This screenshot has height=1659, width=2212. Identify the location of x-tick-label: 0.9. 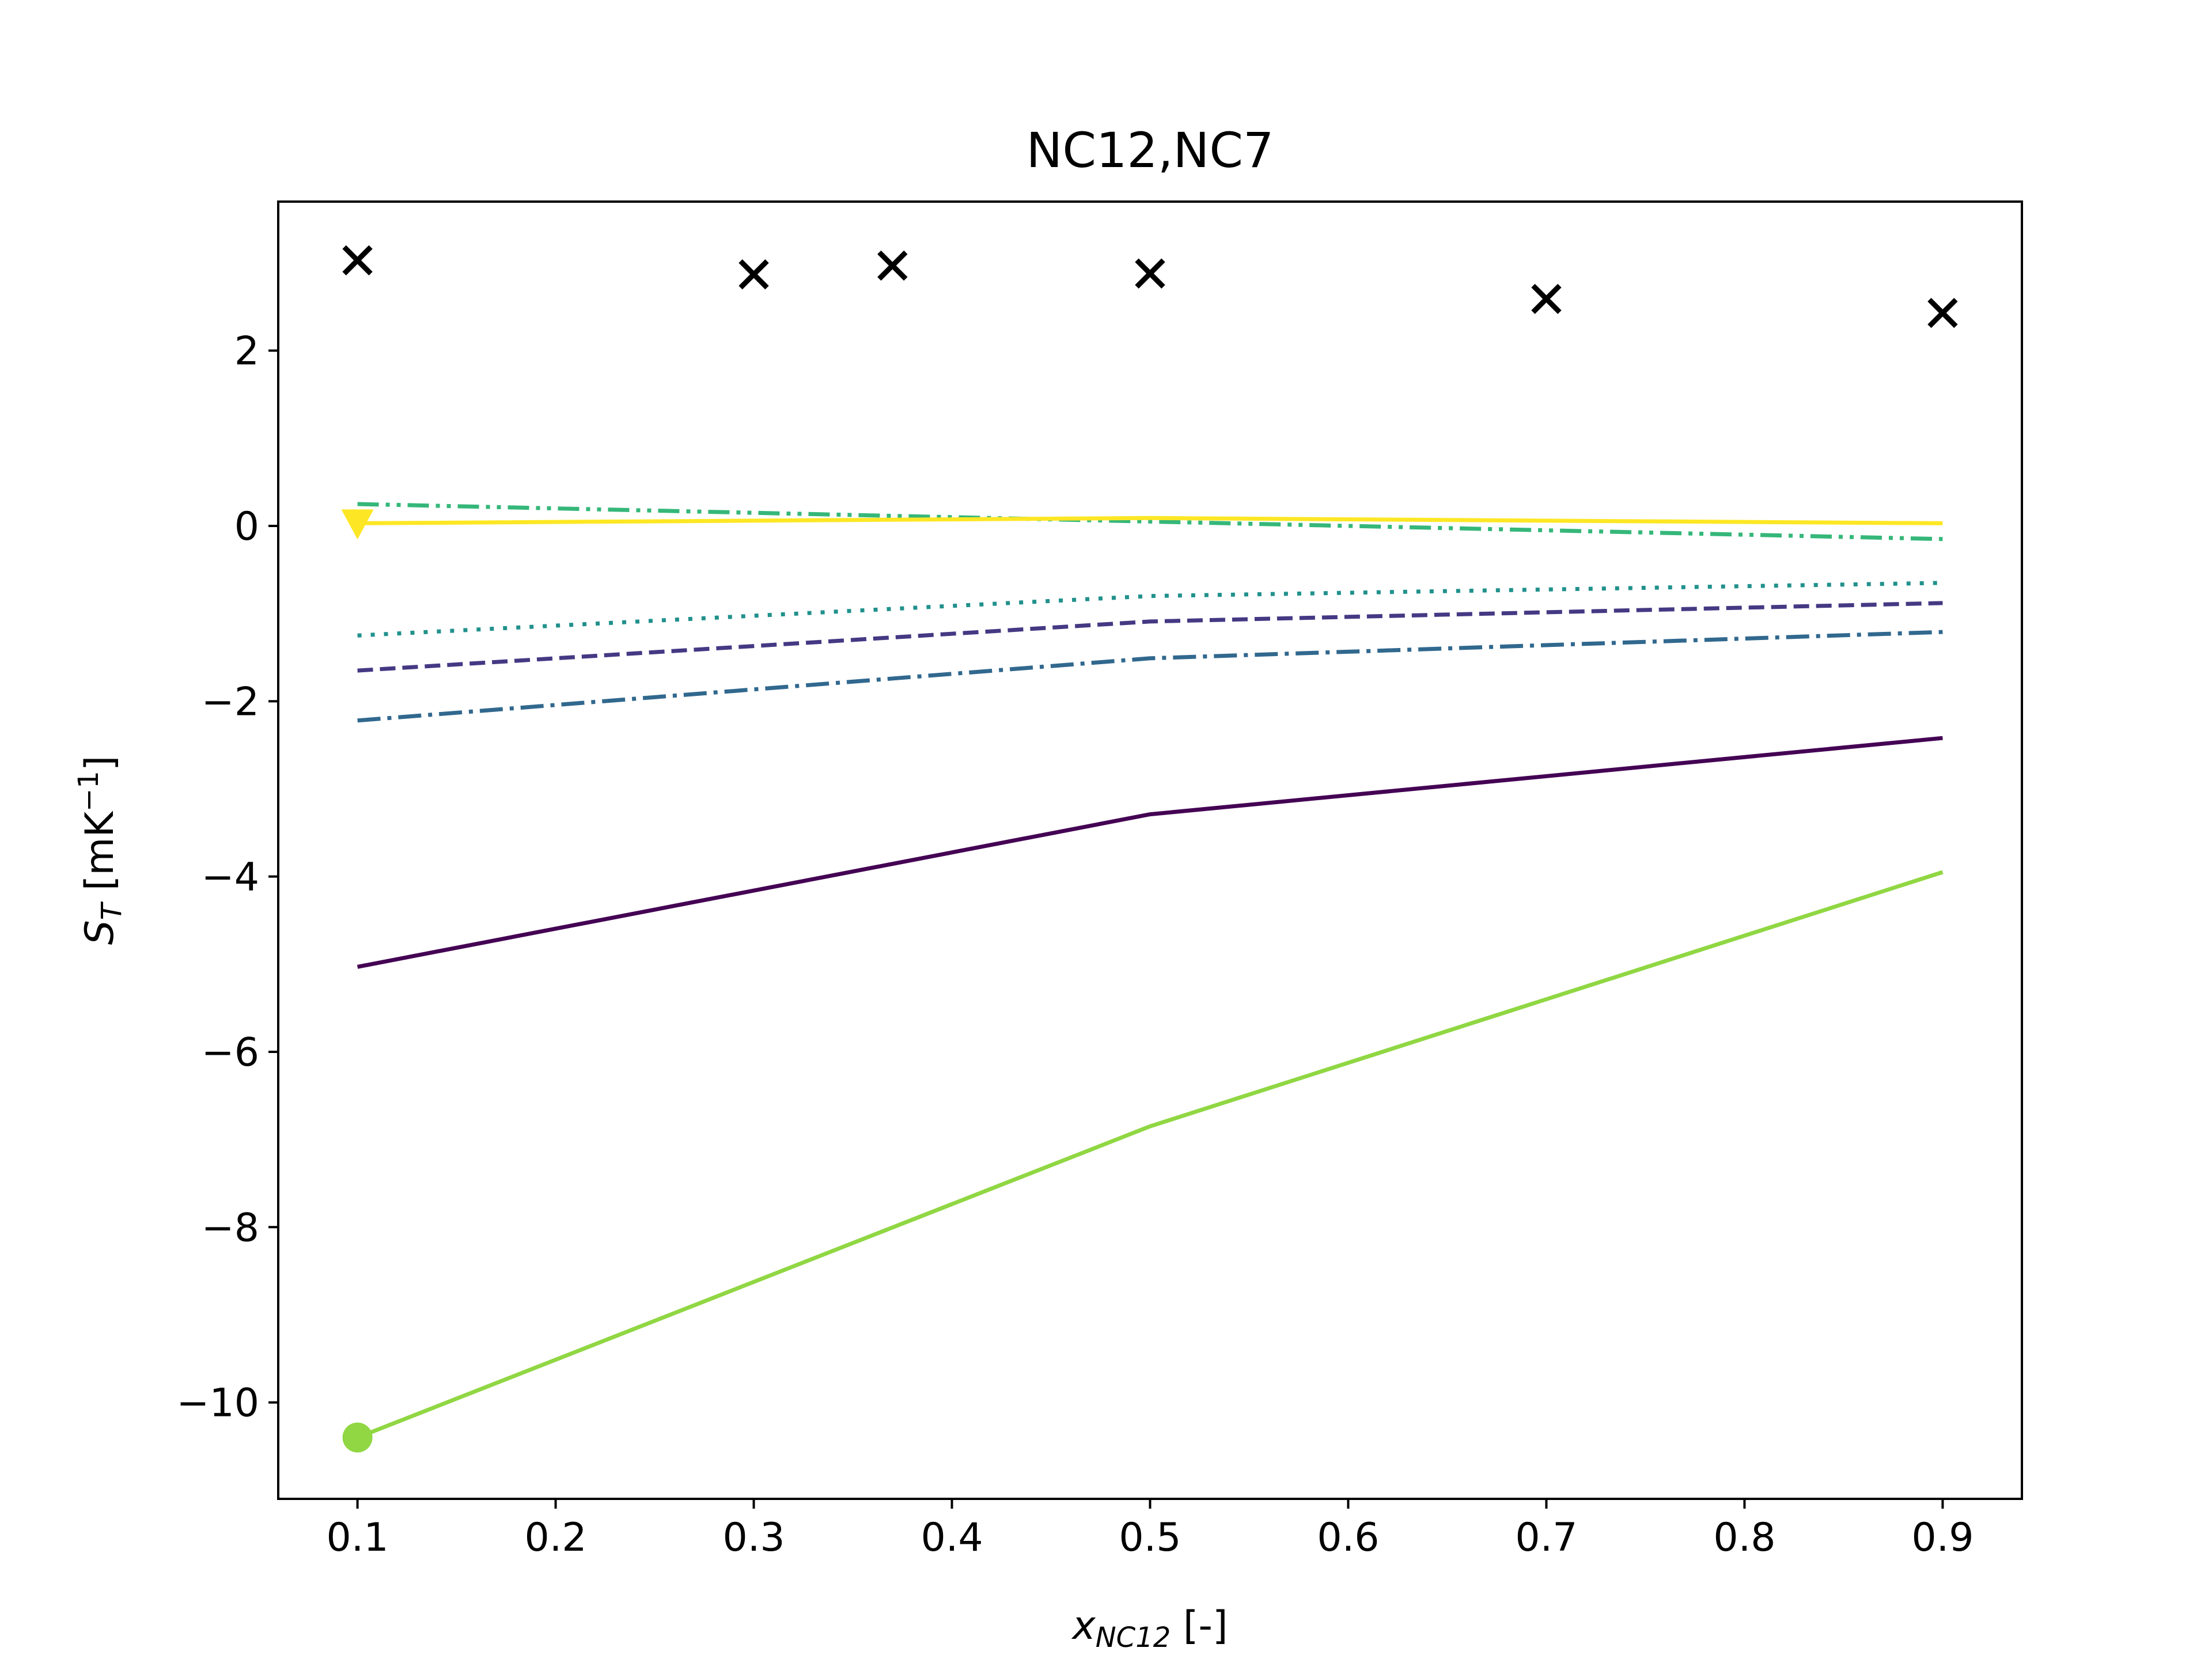
(1942, 1537).